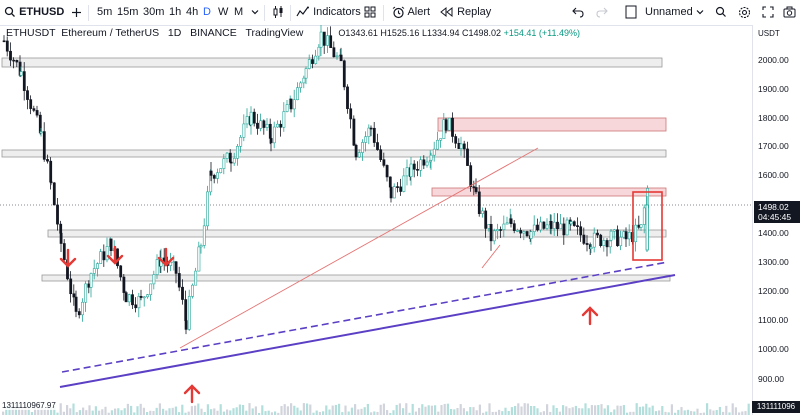 This screenshot has width=800, height=415. Describe the element at coordinates (773, 118) in the screenshot. I see `price-tick: 1800.00` at that location.